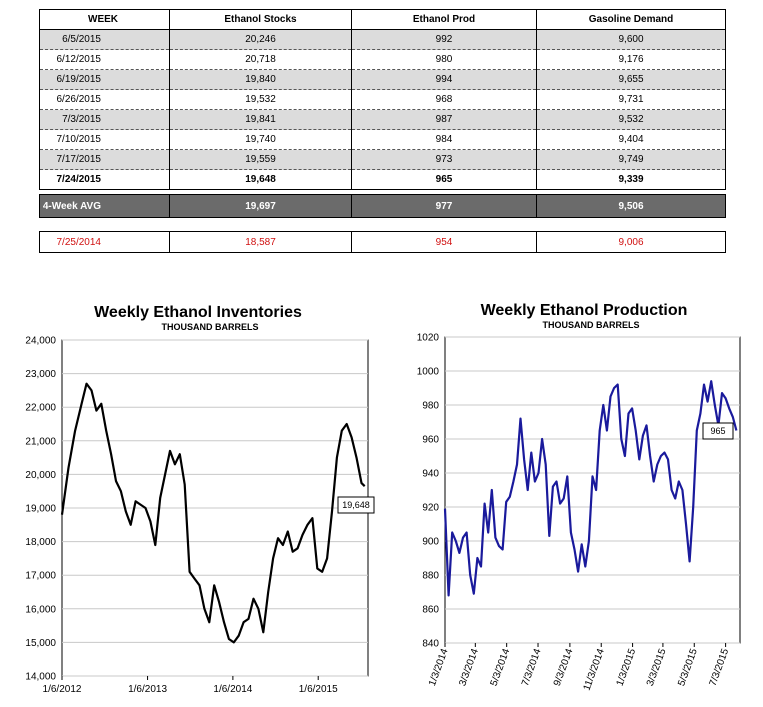 The height and width of the screenshot is (707, 763). I want to click on production-y-tick-label: 1020, so click(428, 338).